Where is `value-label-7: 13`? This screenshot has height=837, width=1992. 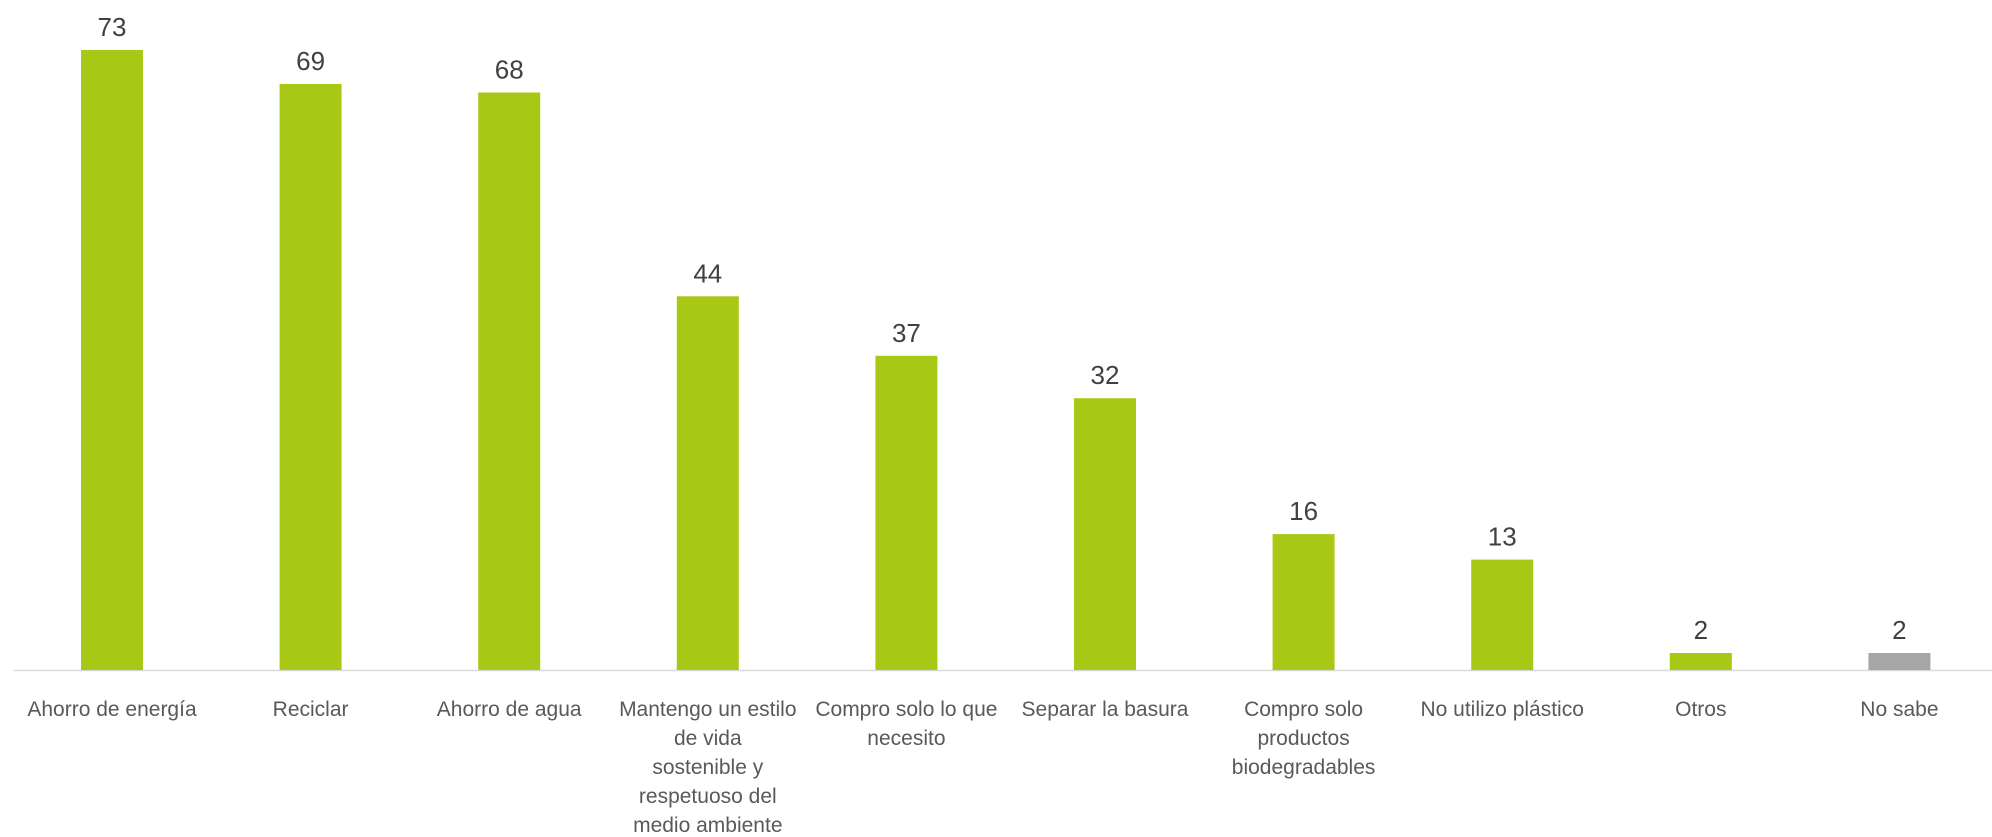 value-label-7: 13 is located at coordinates (1502, 537).